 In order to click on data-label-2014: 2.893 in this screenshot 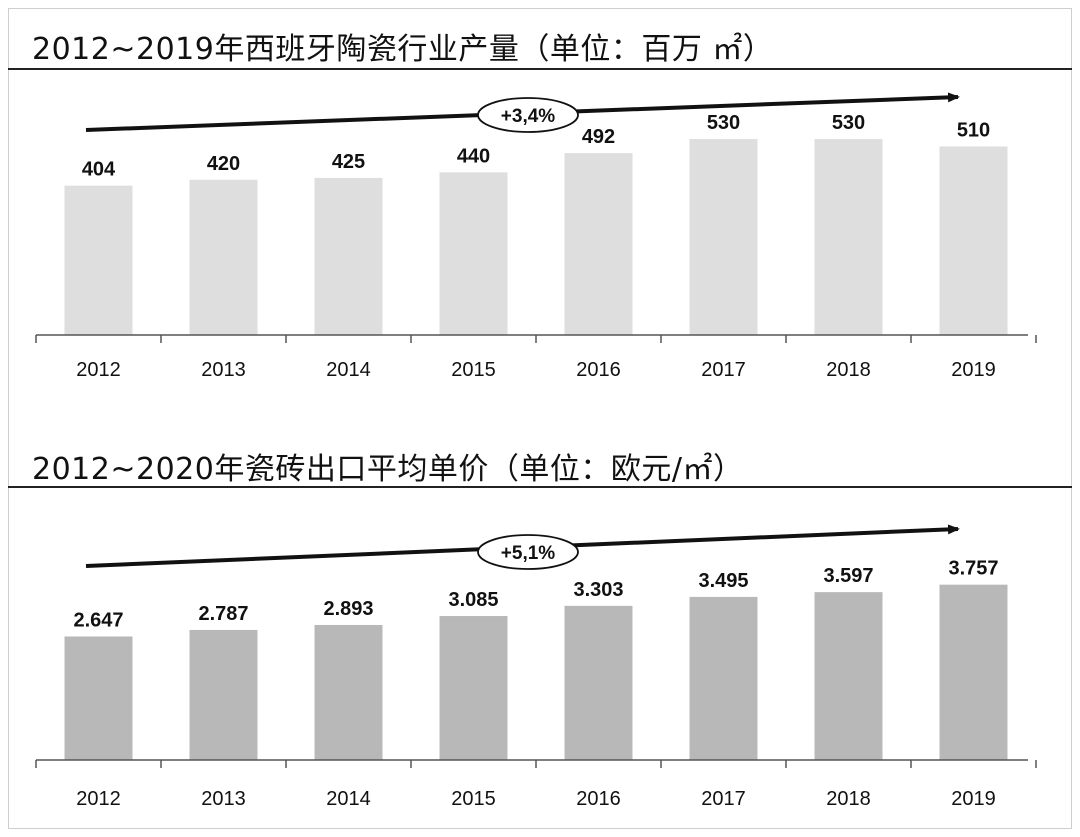, I will do `click(348, 609)`.